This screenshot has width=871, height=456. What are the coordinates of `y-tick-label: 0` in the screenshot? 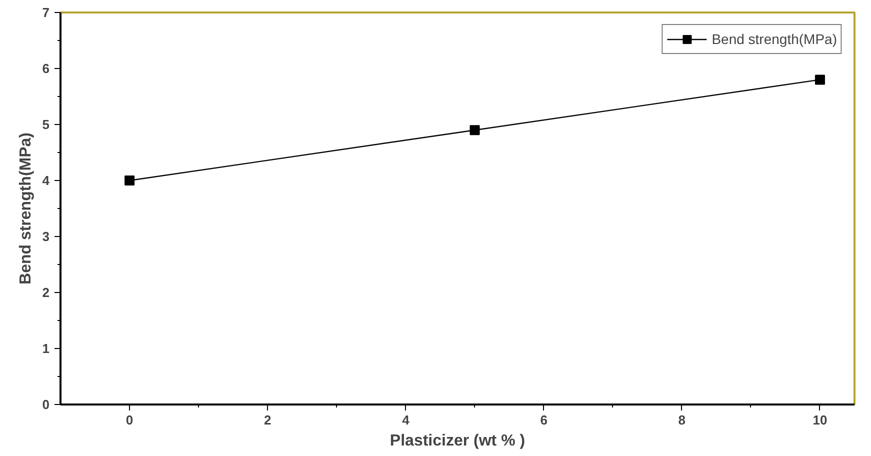 It's located at (46, 404).